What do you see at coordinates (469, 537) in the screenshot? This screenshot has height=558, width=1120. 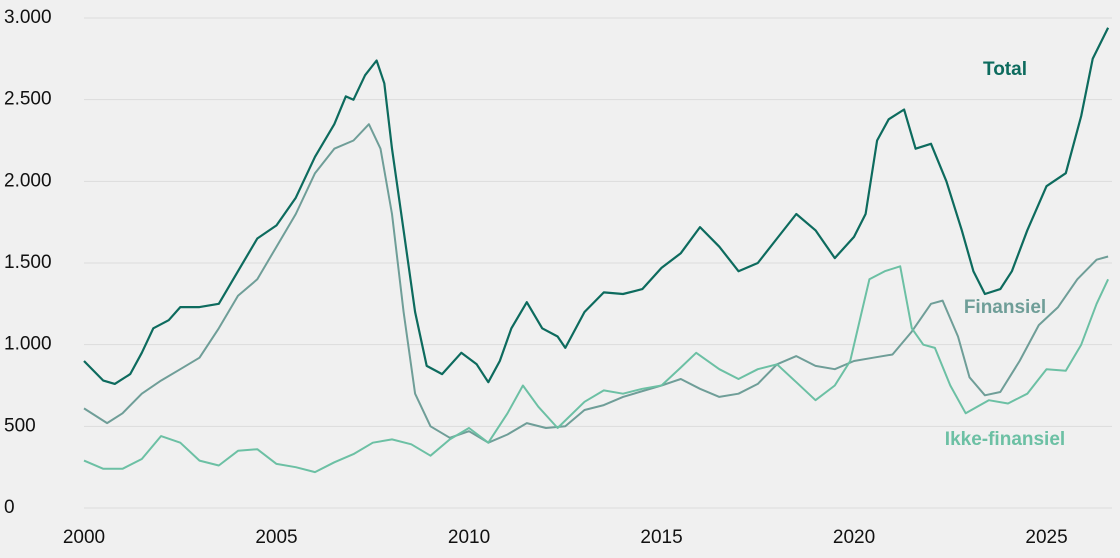 I see `x-tick-label: 2010` at bounding box center [469, 537].